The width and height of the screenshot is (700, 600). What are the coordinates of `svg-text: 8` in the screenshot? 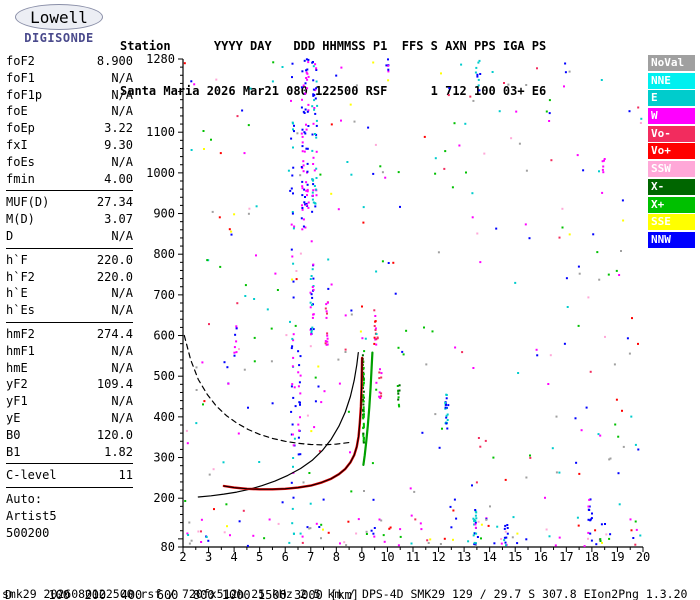 It's located at (336, 557).